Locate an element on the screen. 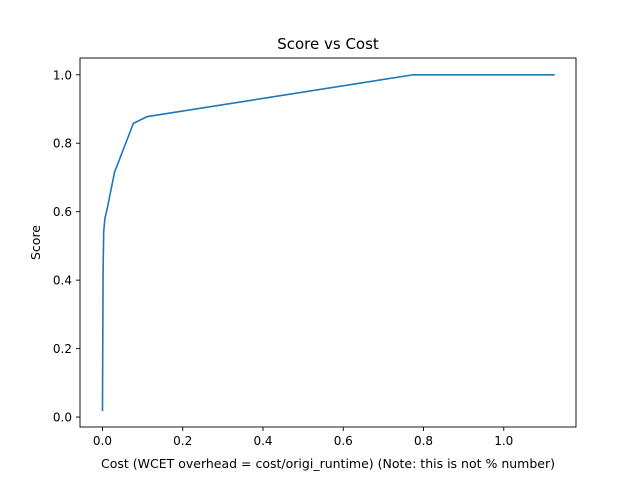  chart-title: Score vs Cost is located at coordinates (328, 44).